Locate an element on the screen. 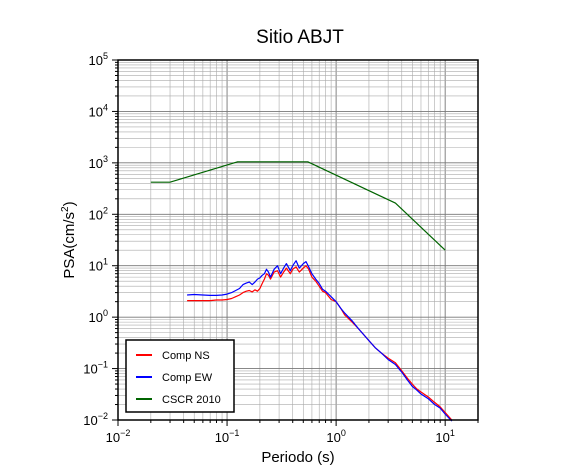 This screenshot has height=475, width=586. x-tick-label: 10¹ is located at coordinates (444, 436).